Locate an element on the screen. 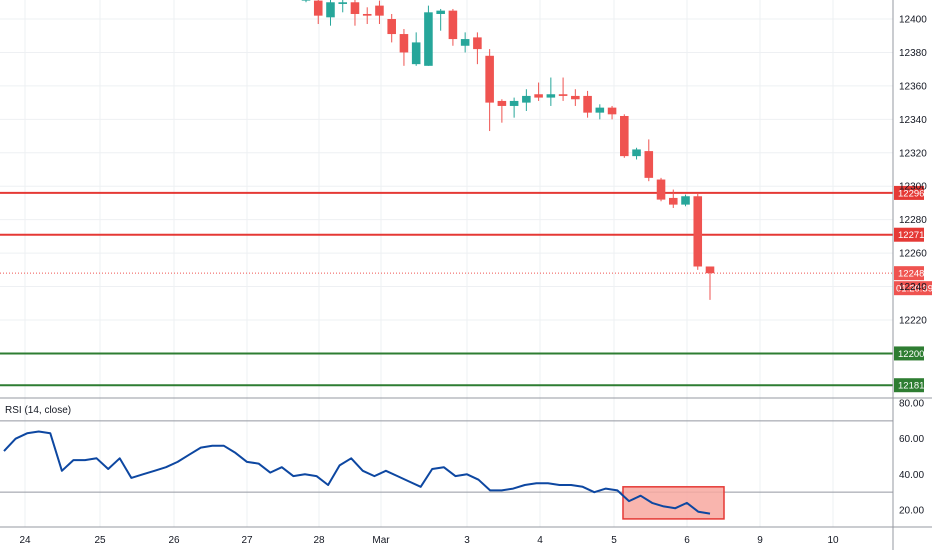 This screenshot has height=550, width=932. rsi-tick-label: 60.00 is located at coordinates (911, 439).